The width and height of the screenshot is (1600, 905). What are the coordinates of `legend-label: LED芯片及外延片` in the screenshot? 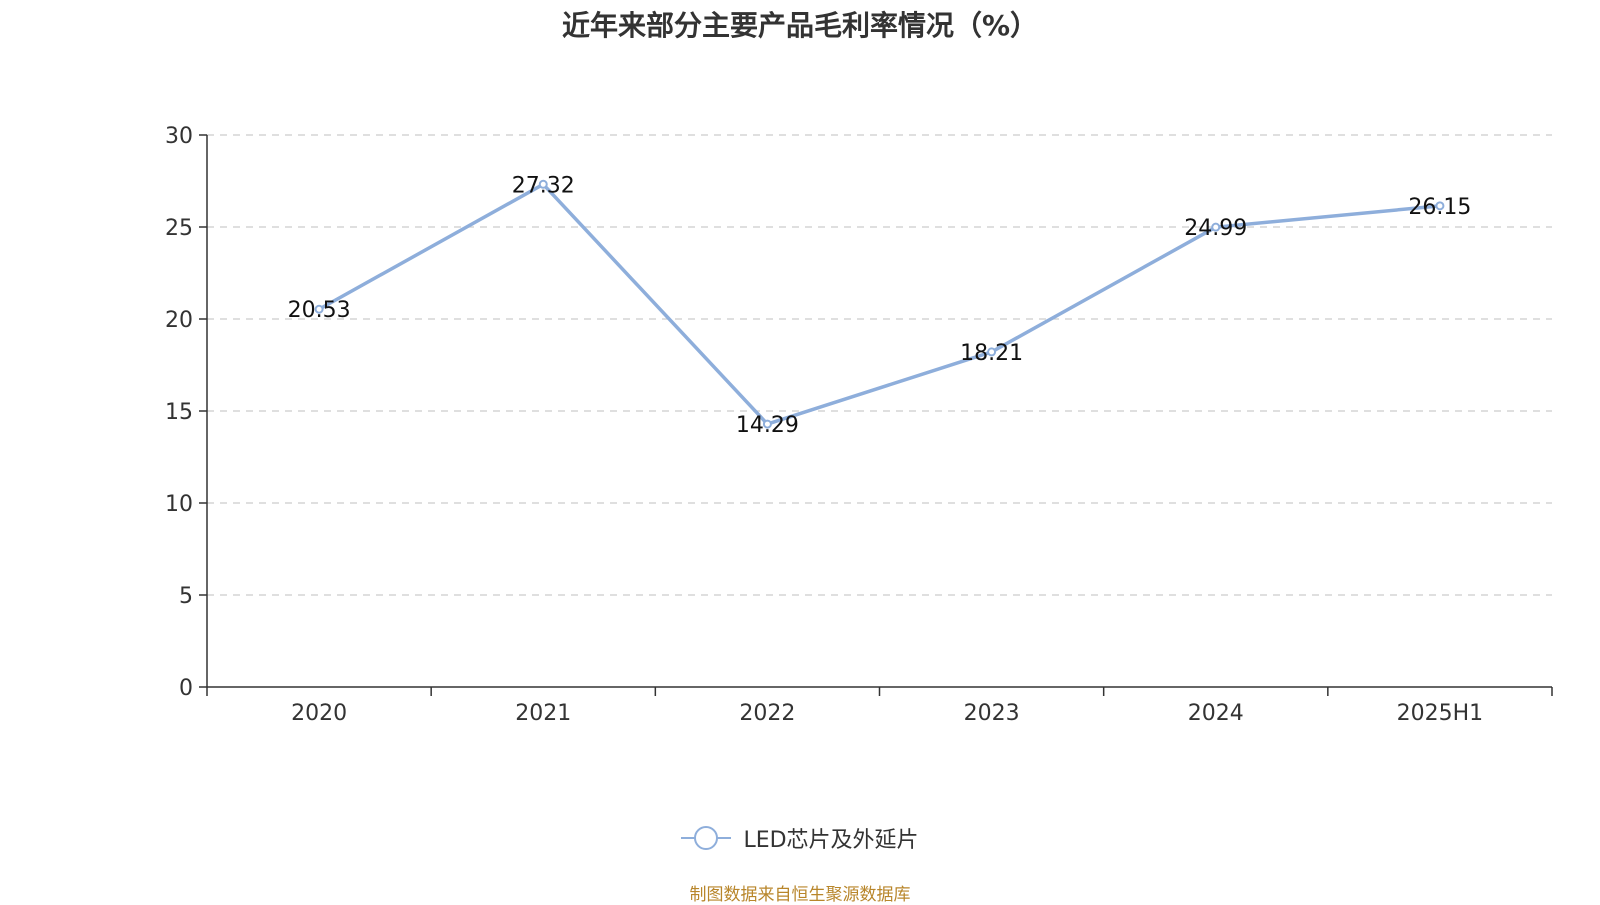 It's located at (831, 840).